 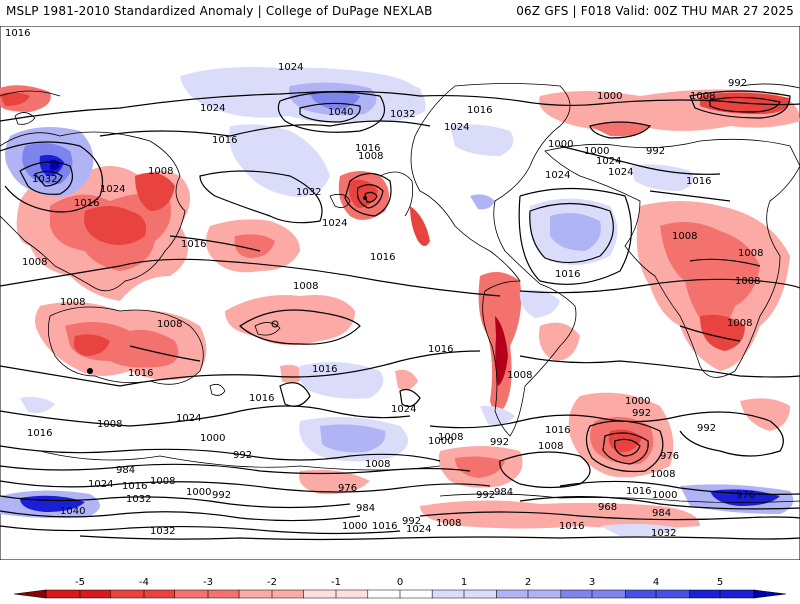 I want to click on colorbar-tick-label: -3, so click(x=208, y=582).